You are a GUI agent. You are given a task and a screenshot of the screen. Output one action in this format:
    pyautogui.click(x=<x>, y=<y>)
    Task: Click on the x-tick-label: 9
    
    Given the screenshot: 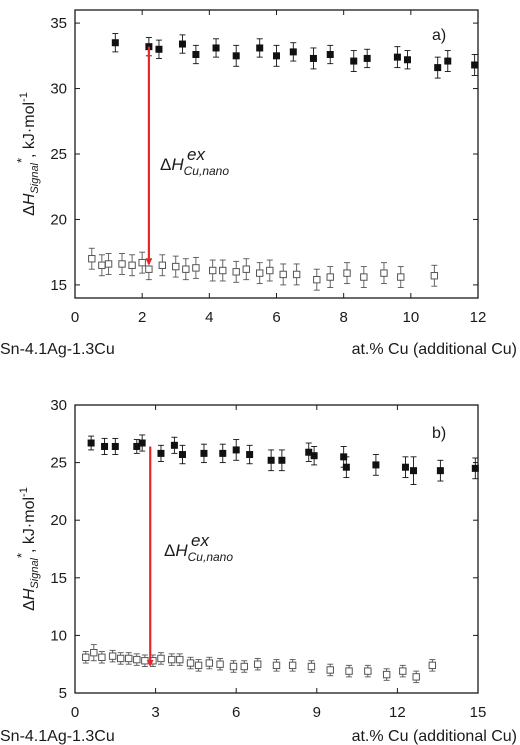 What is the action you would take?
    pyautogui.click(x=317, y=712)
    